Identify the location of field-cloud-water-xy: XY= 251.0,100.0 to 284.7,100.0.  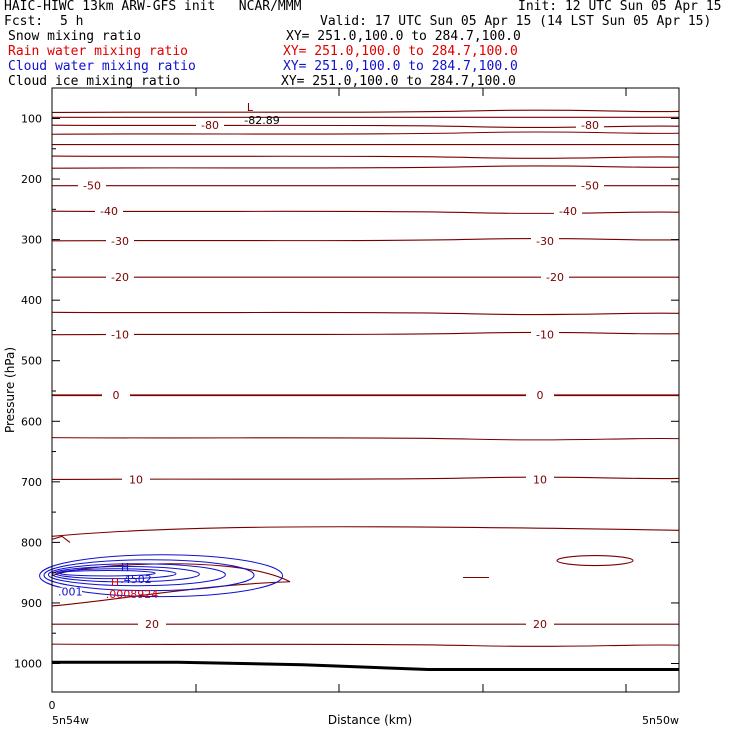
(400, 66).